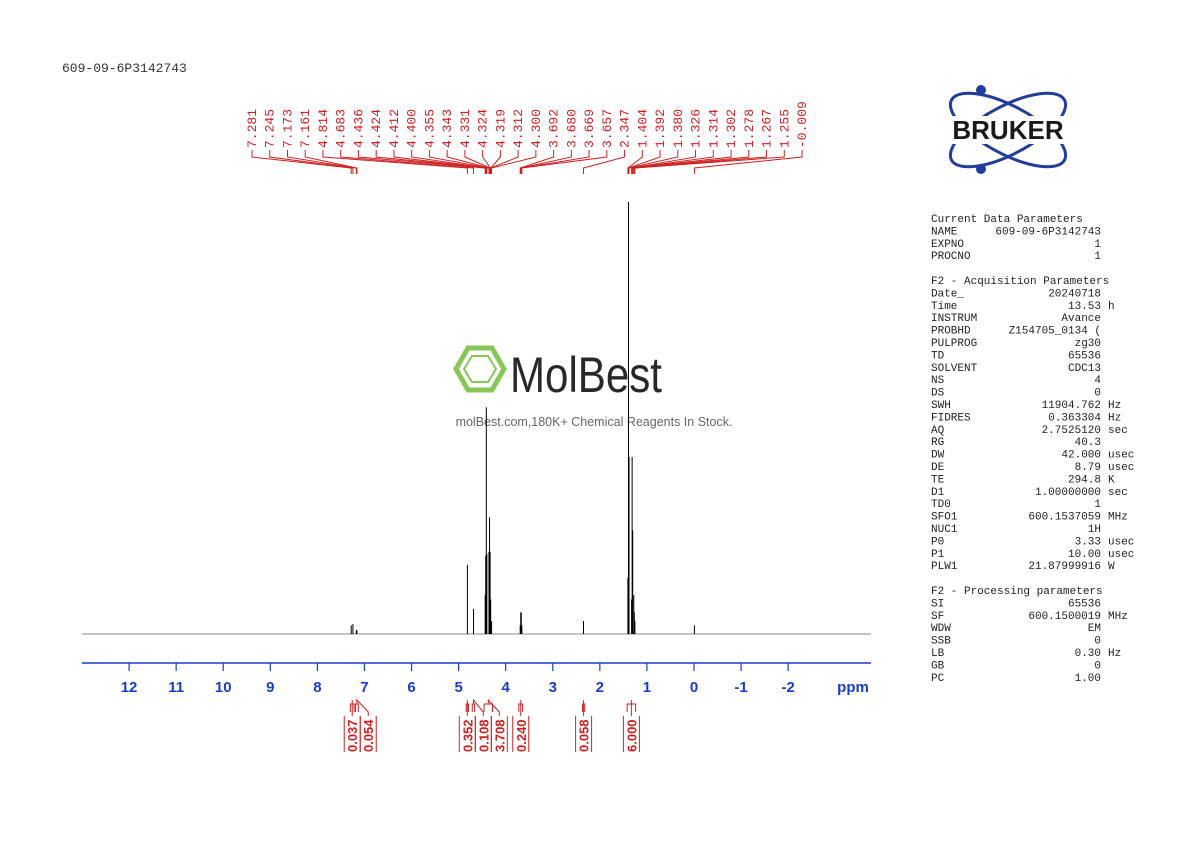 The height and width of the screenshot is (842, 1190). I want to click on parameter-name: TD0, so click(941, 505).